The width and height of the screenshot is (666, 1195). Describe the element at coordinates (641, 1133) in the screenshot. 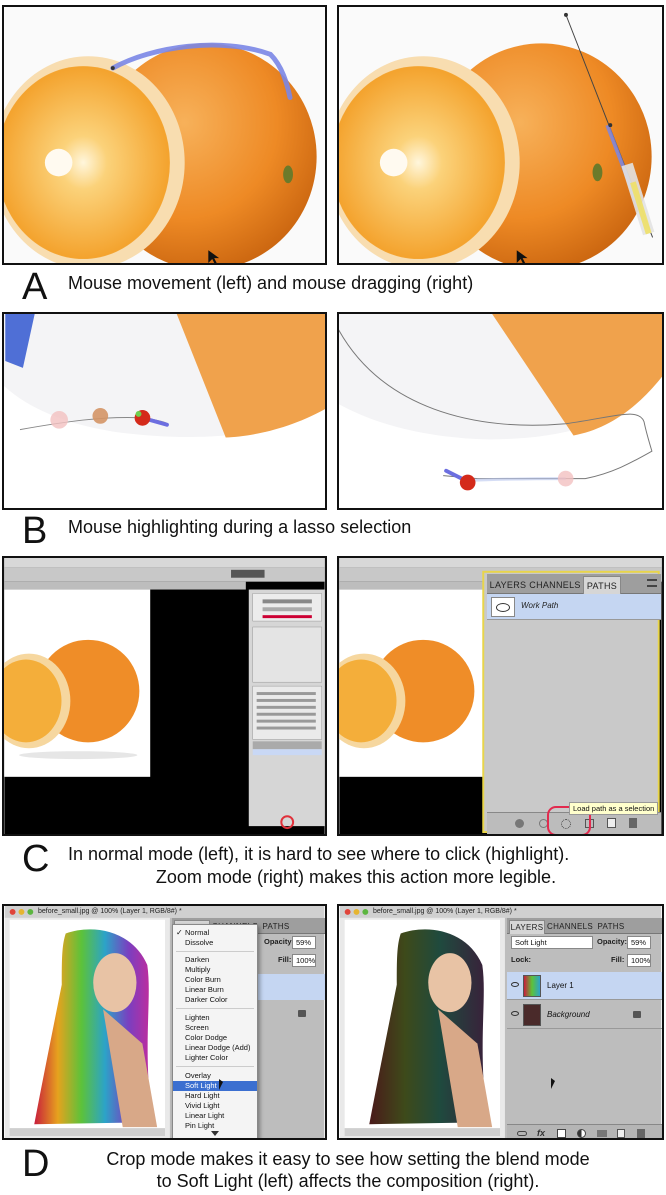

I see `trash-icon` at that location.